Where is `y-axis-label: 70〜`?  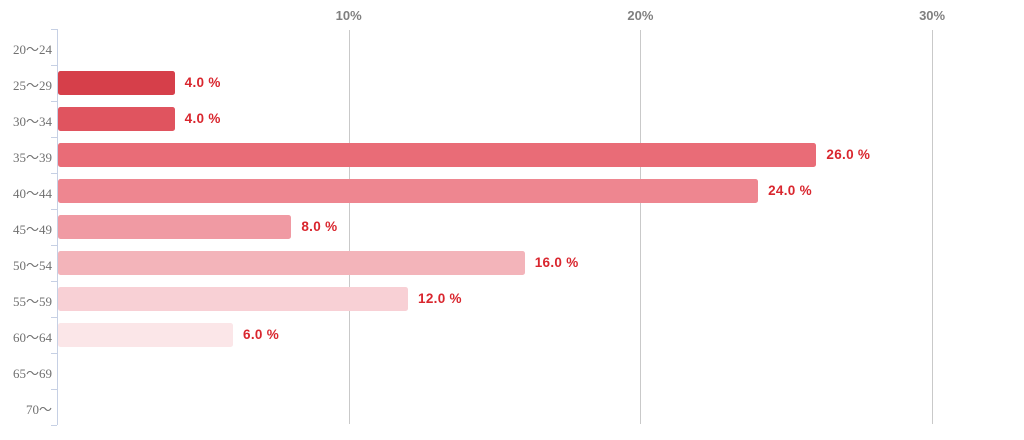
y-axis-label: 70〜 is located at coordinates (38, 409).